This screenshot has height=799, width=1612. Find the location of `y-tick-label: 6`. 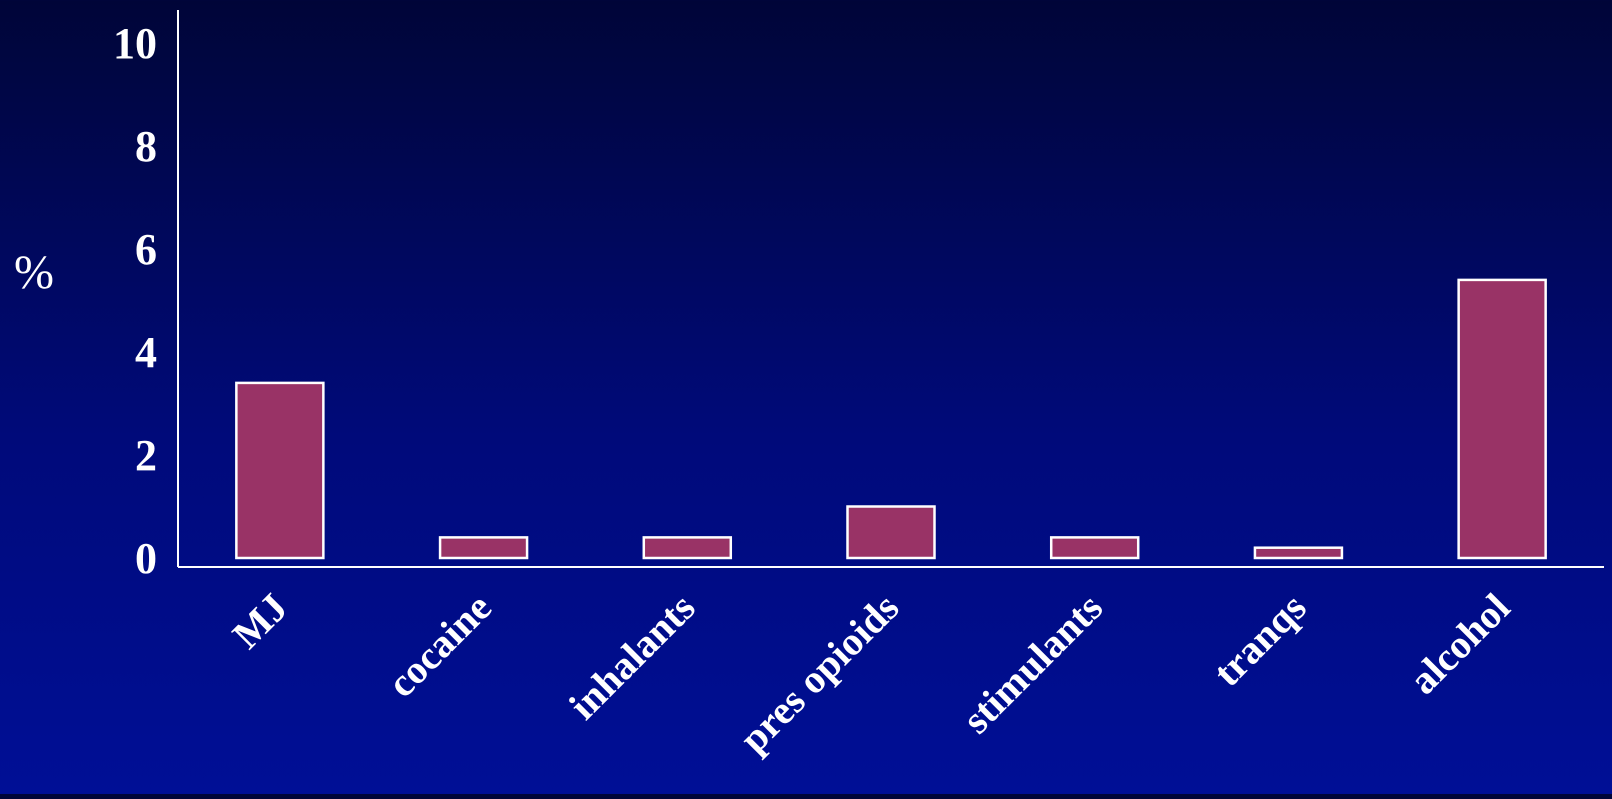

y-tick-label: 6 is located at coordinates (146, 249).